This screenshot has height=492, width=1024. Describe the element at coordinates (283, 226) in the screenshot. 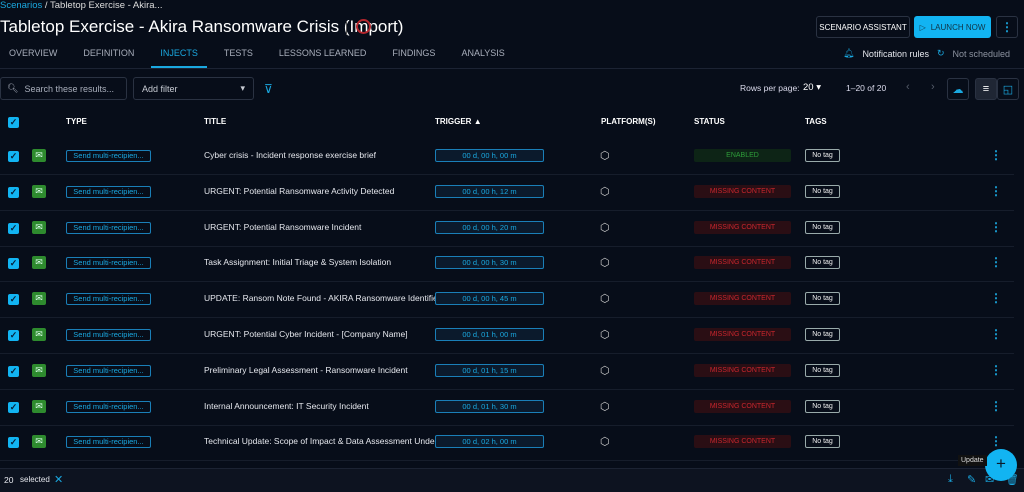

I see `inject-title: URGENT: Potential Ransomware Incident` at that location.